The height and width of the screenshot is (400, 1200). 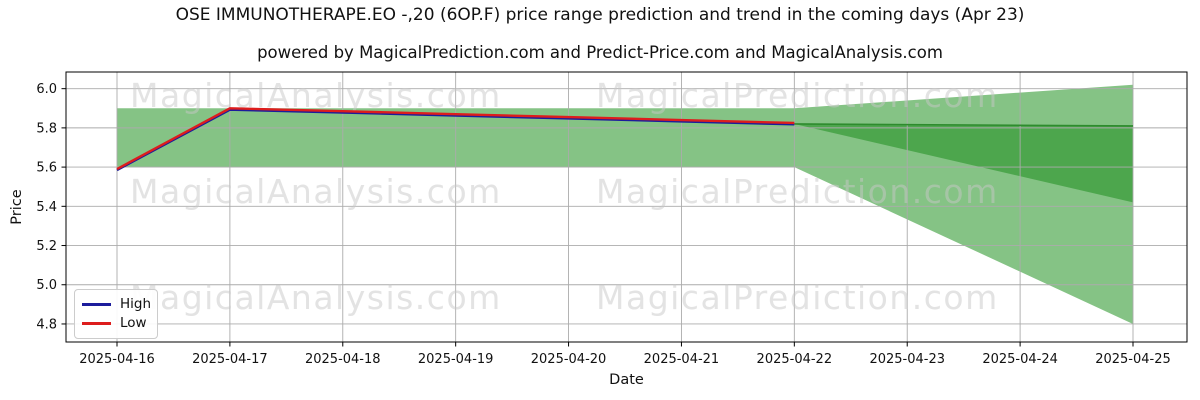 What do you see at coordinates (46, 89) in the screenshot?
I see `y-tick-label: 6.0` at bounding box center [46, 89].